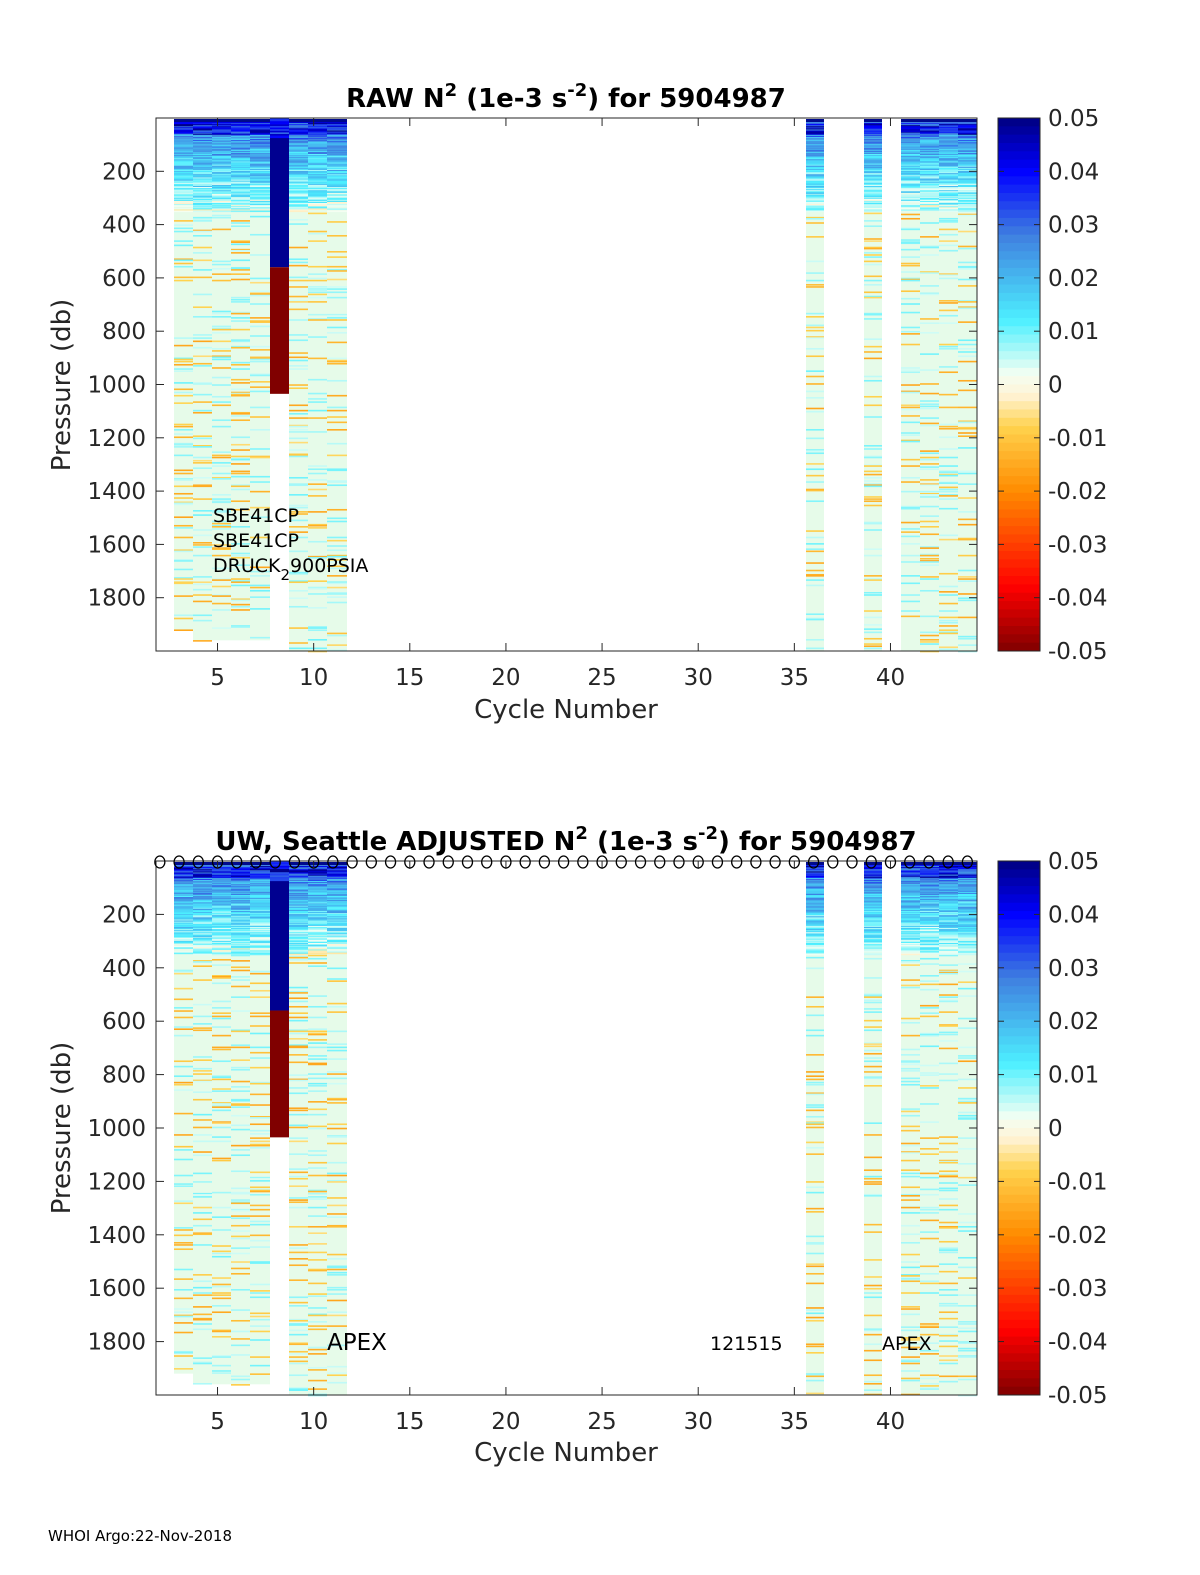 This screenshot has width=1200, height=1575. What do you see at coordinates (298, 1128) in the screenshot?
I see `profile-background` at bounding box center [298, 1128].